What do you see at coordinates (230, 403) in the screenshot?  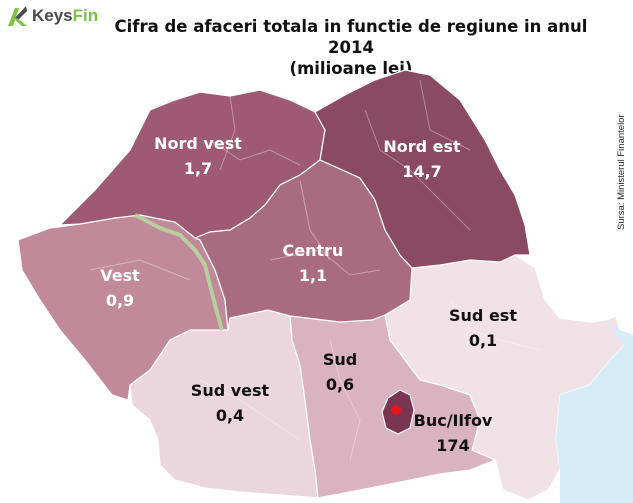 I see `label-sud-vest: Sud vest 0,4` at bounding box center [230, 403].